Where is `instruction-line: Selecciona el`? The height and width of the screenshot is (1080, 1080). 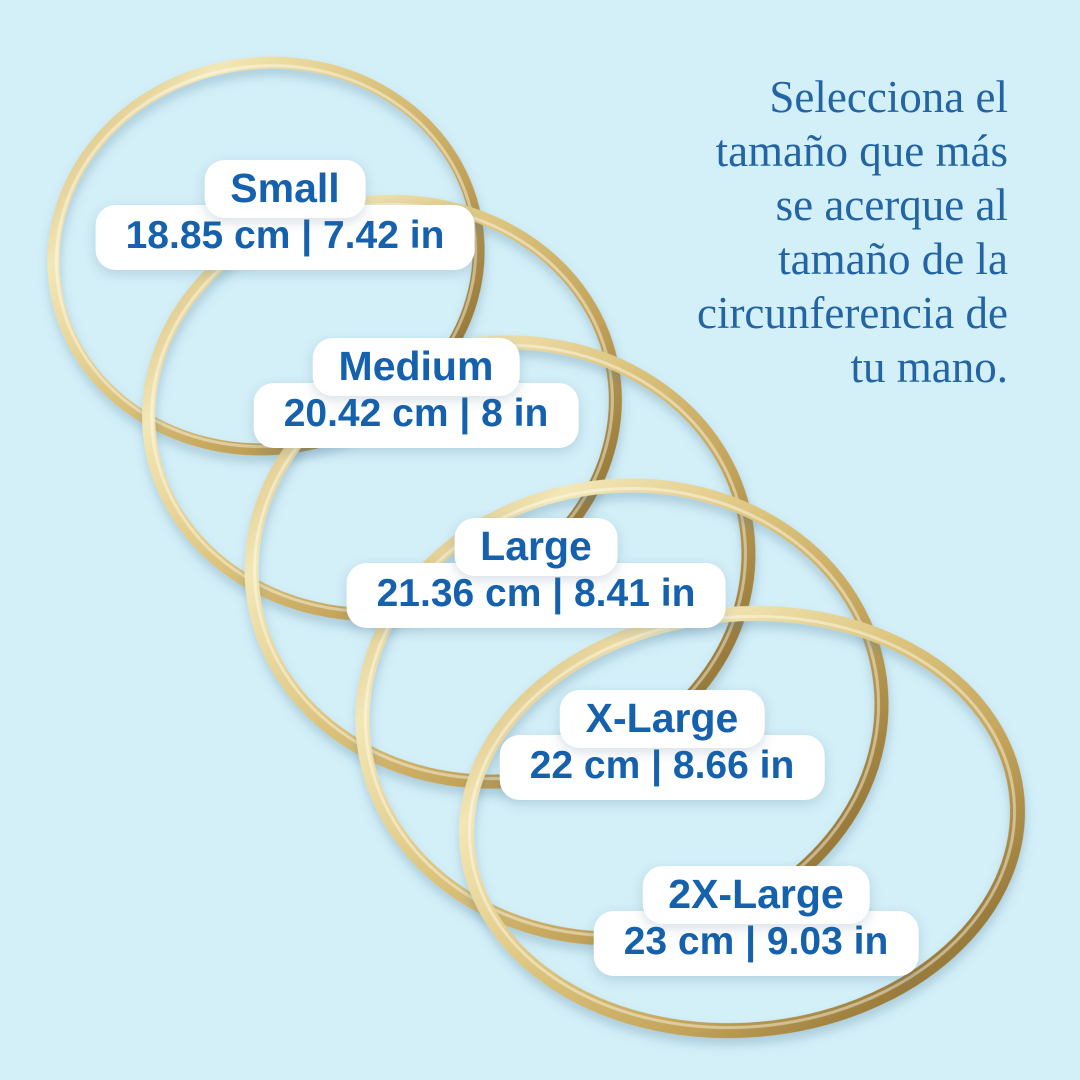 instruction-line: Selecciona el is located at coordinates (888, 97).